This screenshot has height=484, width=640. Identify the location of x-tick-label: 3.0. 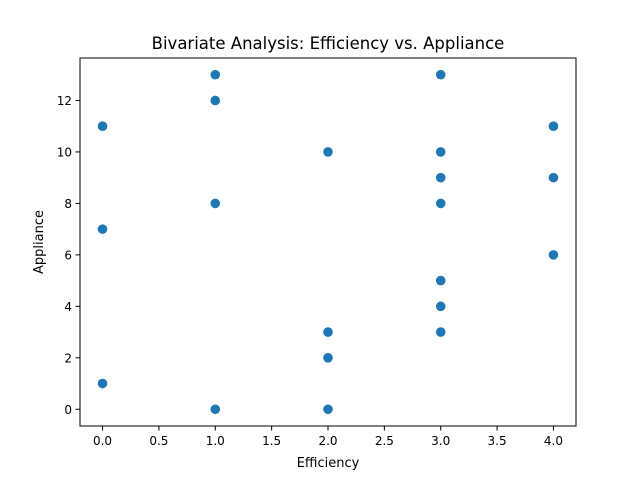
(440, 441).